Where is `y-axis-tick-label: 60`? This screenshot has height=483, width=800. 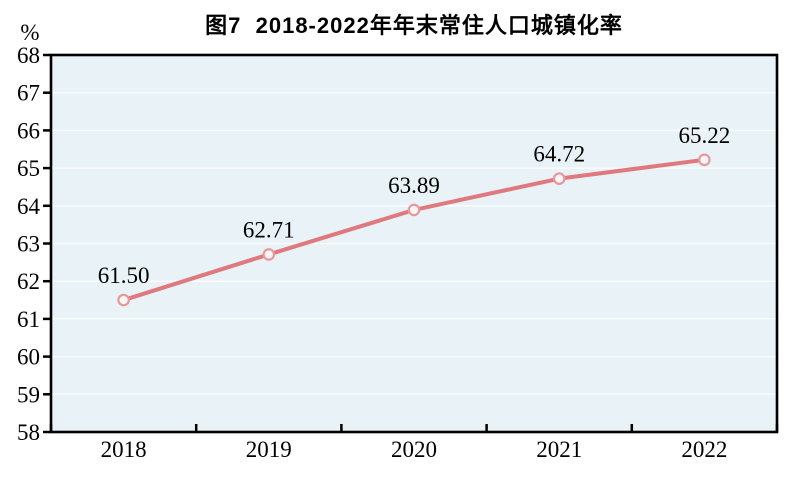 y-axis-tick-label: 60 is located at coordinates (28, 357).